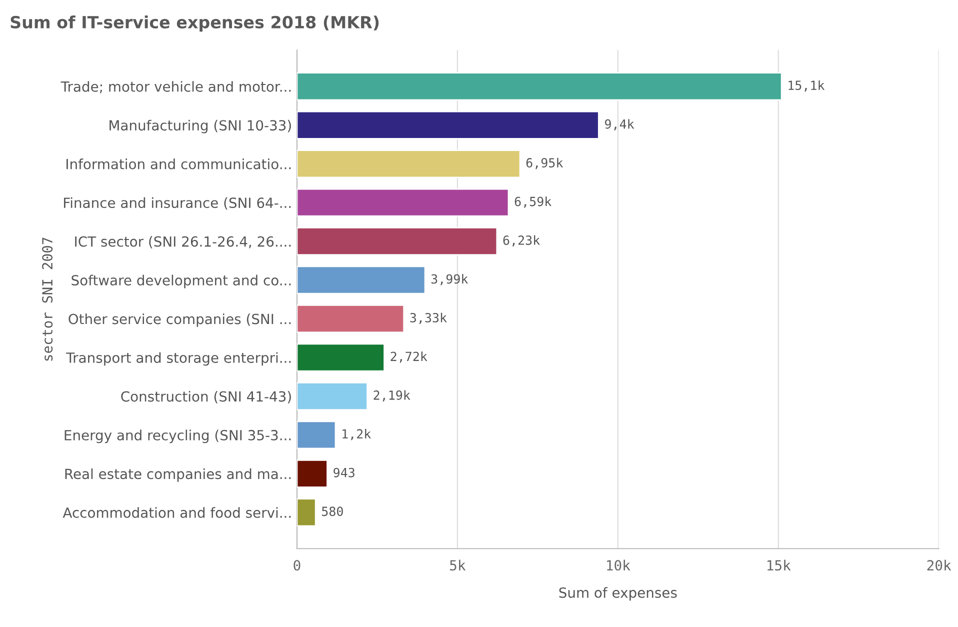 This screenshot has height=627, width=958. I want to click on data-label: 3,99k, so click(449, 280).